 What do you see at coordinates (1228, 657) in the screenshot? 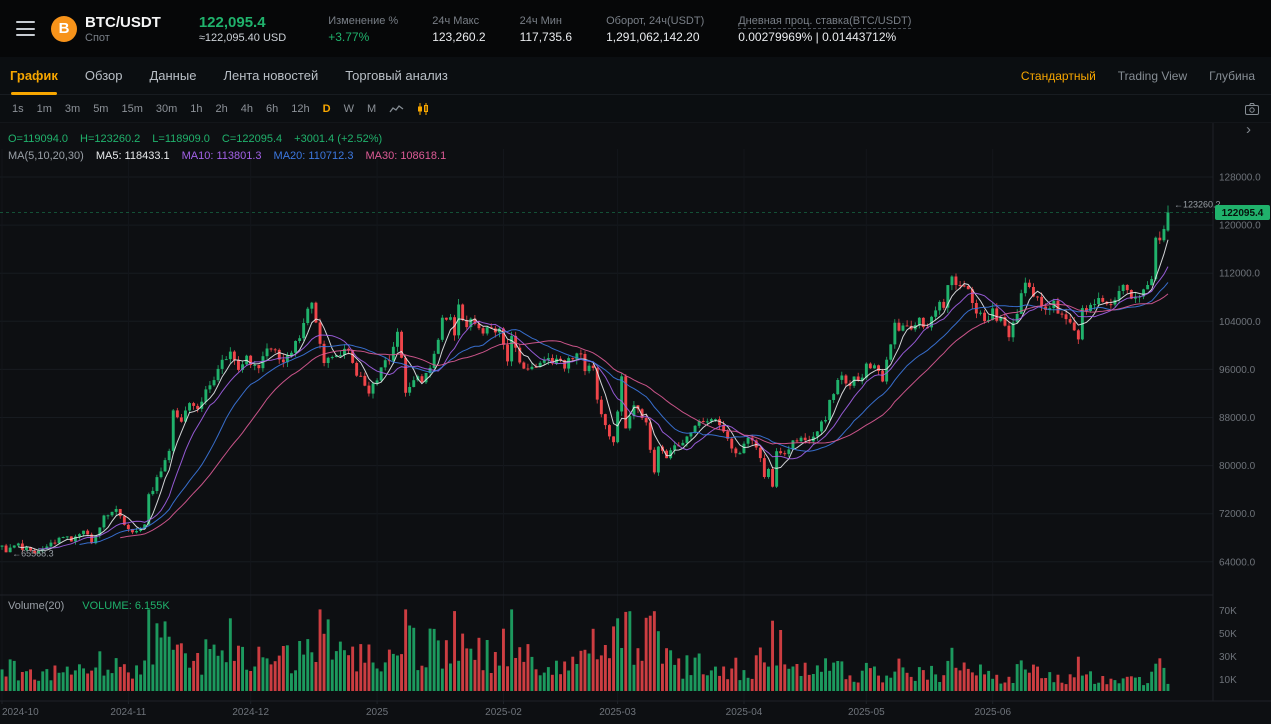
I see `volume-axis-label: 30K` at bounding box center [1228, 657].